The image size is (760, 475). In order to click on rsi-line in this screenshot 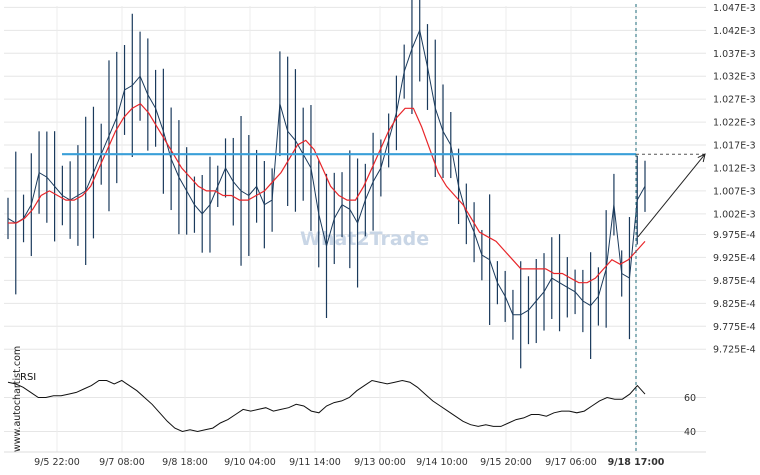, I will do `click(326, 406)`.